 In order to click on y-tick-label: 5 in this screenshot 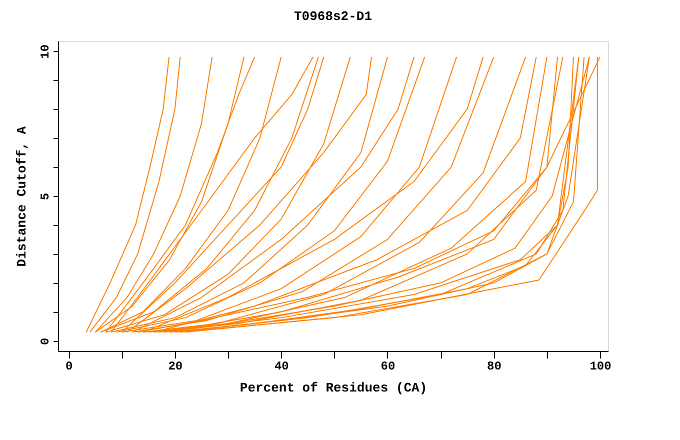, I will do `click(45, 196)`.